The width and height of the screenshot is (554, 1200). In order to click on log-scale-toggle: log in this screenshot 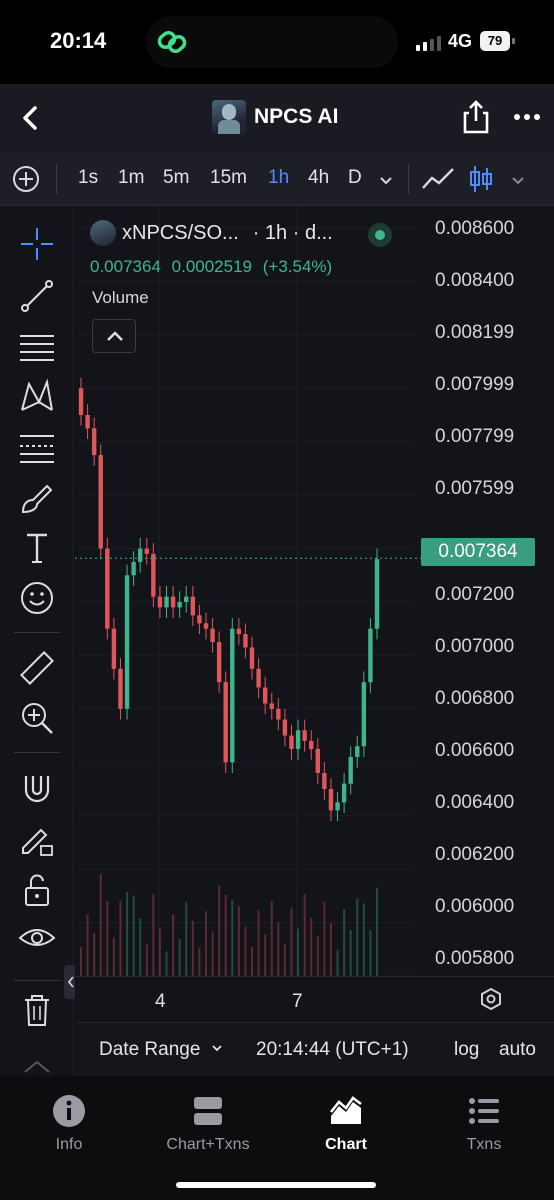, I will do `click(467, 1049)`.